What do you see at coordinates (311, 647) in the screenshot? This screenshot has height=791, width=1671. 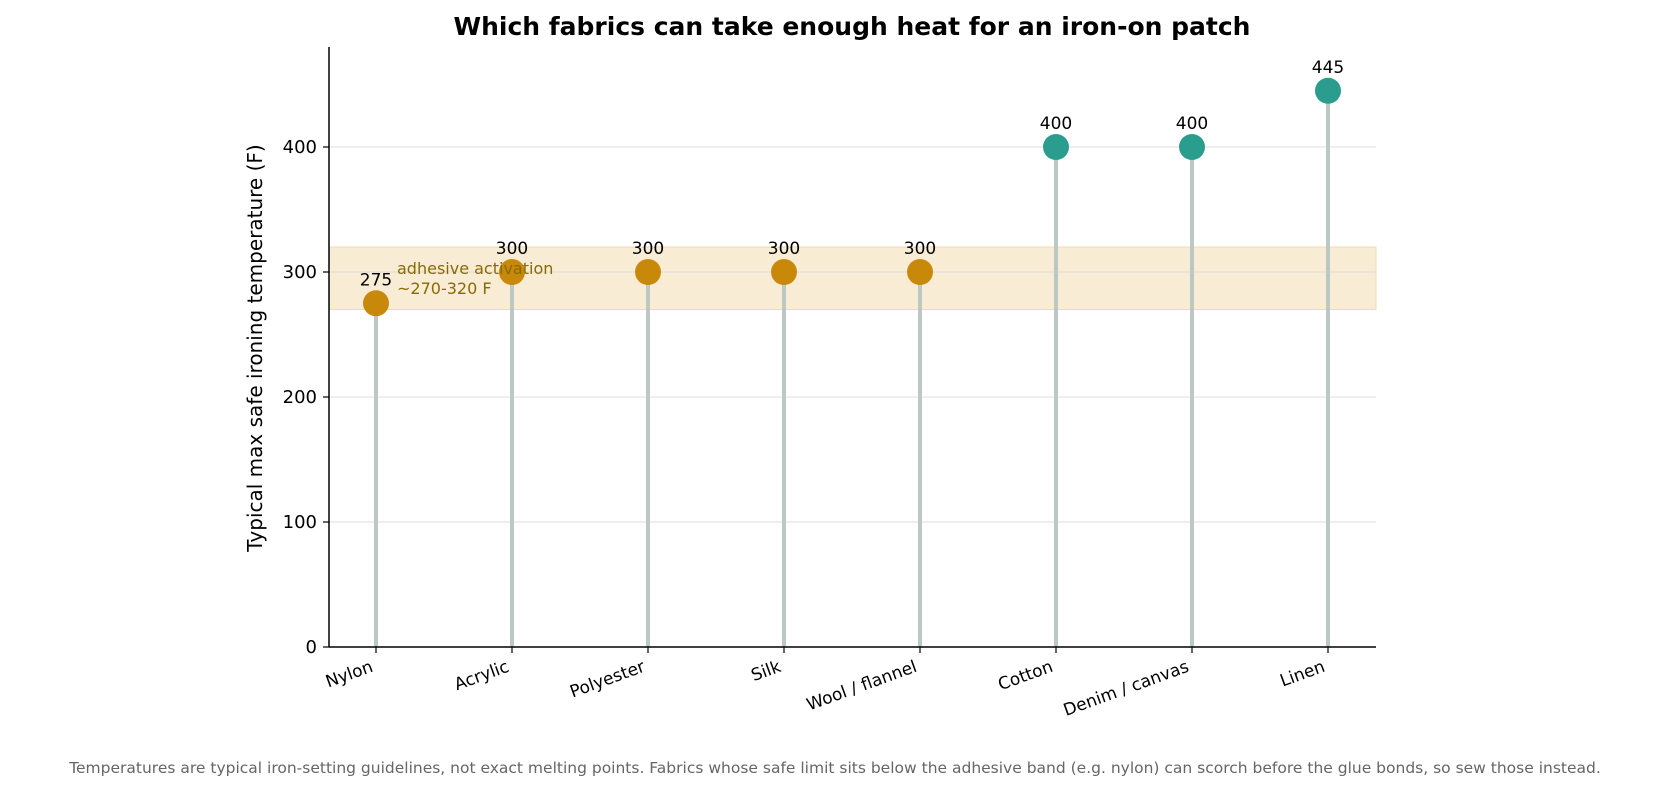 I see `y-tick-label: 0` at bounding box center [311, 647].